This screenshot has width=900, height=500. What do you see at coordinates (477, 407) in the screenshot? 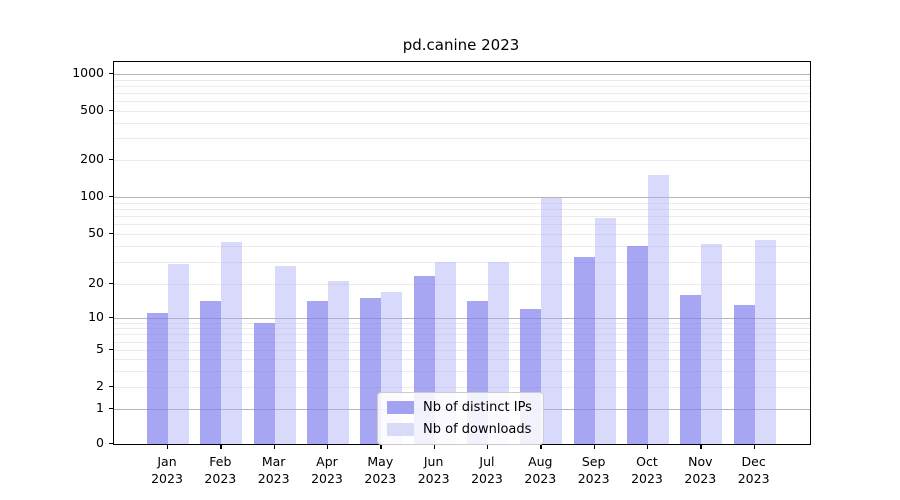
I see `legend-label-distinct-ips: Nb of distinct IPs` at bounding box center [477, 407].